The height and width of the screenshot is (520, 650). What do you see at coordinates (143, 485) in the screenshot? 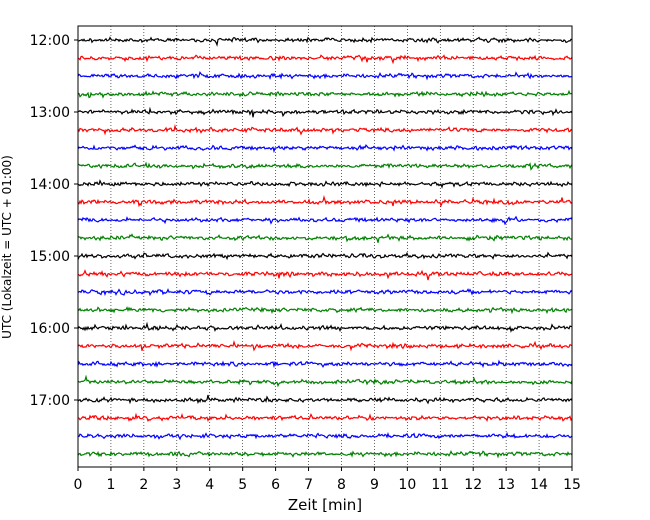
I see `x-tick-label: 2` at bounding box center [143, 485].